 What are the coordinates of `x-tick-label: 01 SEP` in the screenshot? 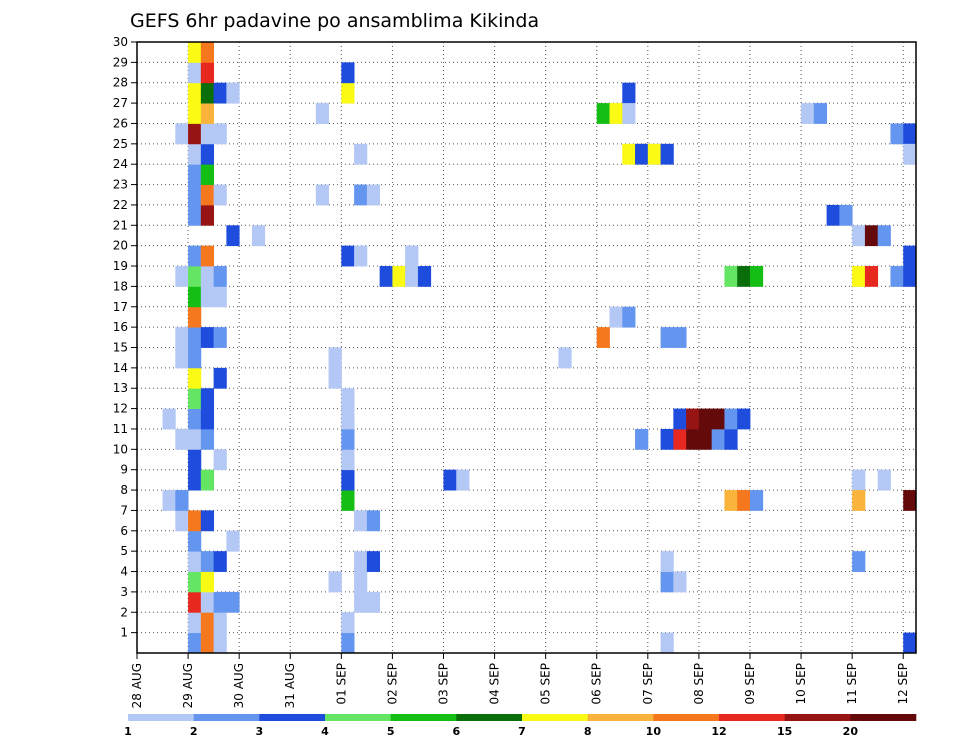 It's located at (341, 684).